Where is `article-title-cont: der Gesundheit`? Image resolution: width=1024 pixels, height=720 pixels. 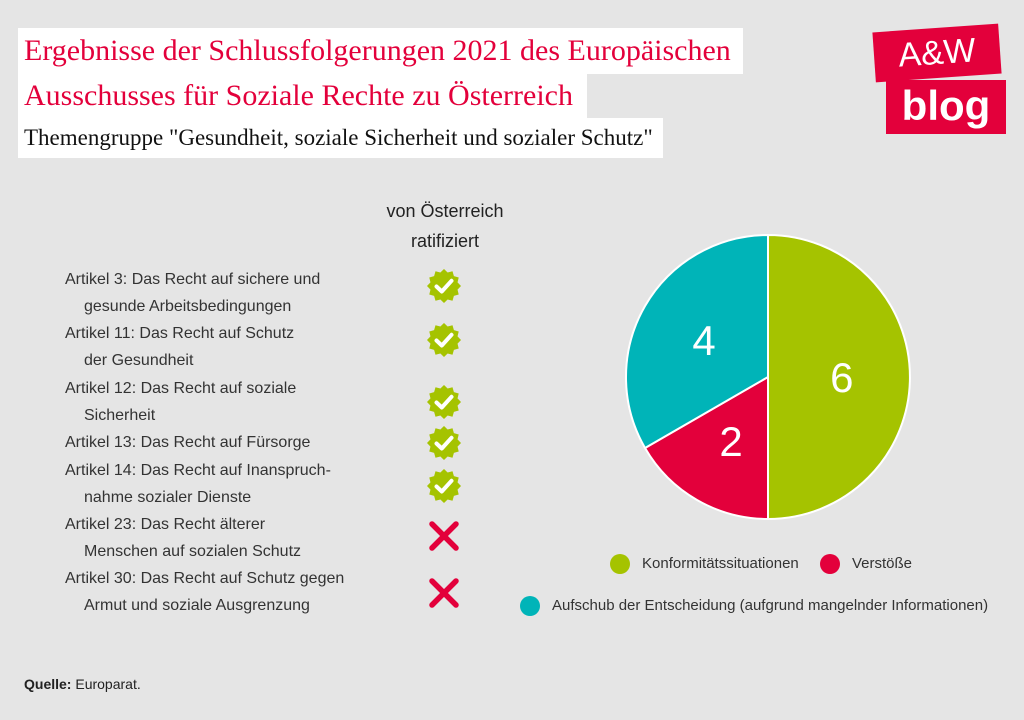 article-title-cont: der Gesundheit is located at coordinates (139, 360).